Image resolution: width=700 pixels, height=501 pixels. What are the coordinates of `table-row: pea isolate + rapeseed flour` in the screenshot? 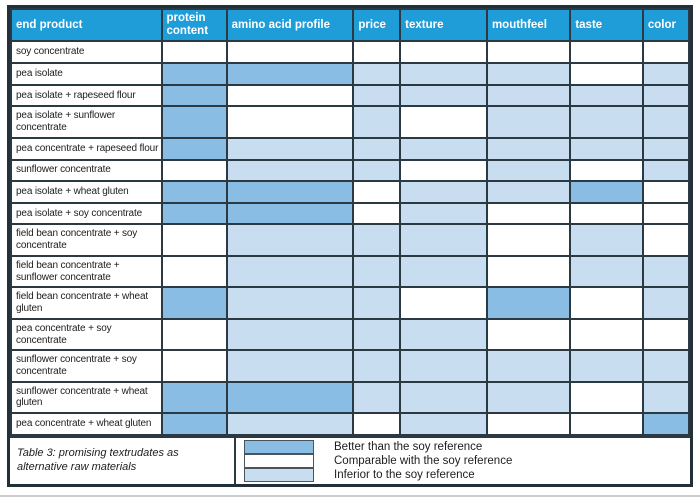 It's located at (350, 95).